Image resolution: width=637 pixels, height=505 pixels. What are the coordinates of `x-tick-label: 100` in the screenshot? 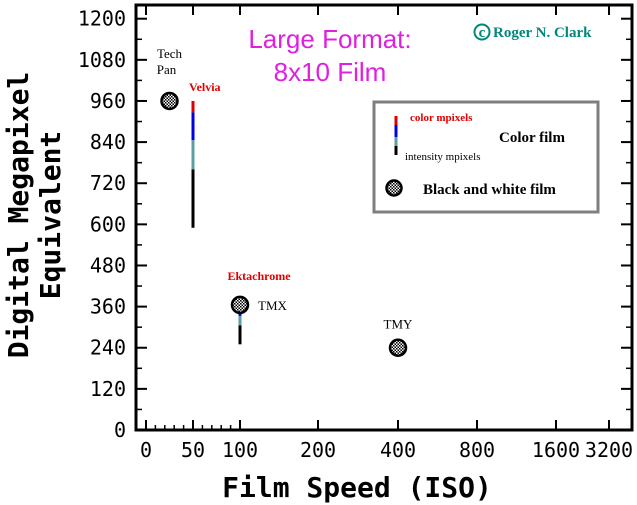 It's located at (240, 450).